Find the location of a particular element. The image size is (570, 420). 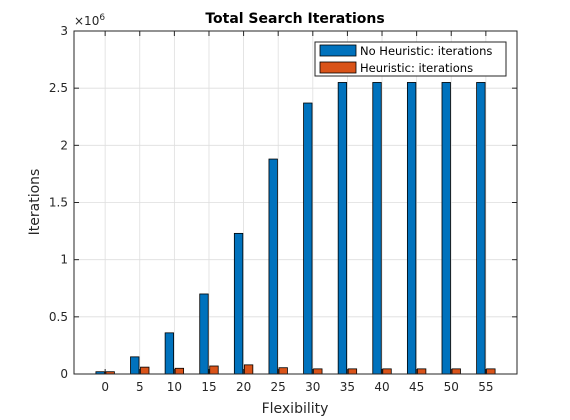

x-tick-label: 25 is located at coordinates (278, 387).